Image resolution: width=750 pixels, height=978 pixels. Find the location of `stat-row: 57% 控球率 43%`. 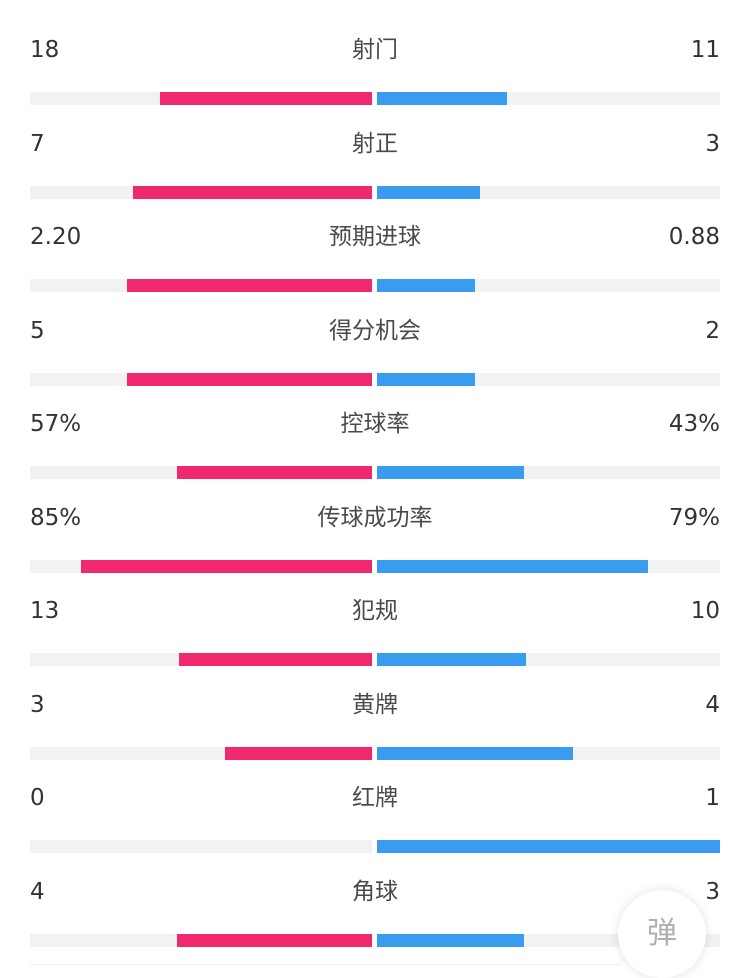

stat-row: 57% 控球率 43% is located at coordinates (375, 434).